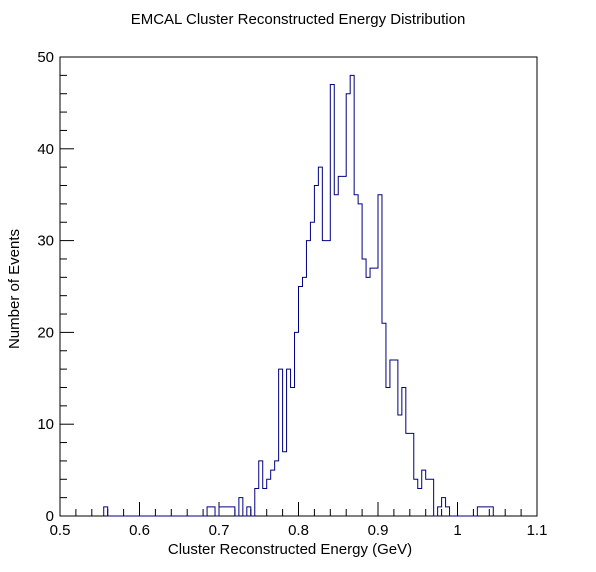  I want to click on x-tick-label: 1, so click(457, 530).